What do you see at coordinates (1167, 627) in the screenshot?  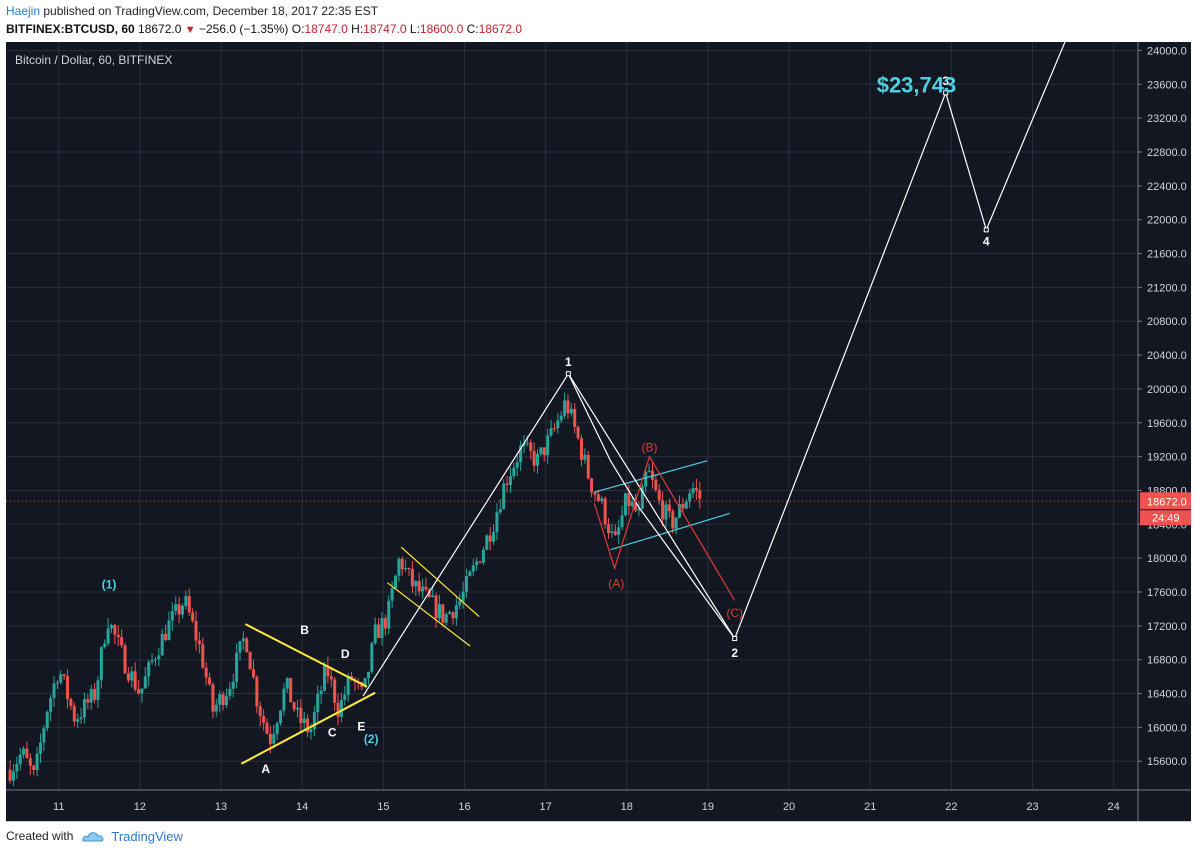 I see `y-tick-label: 17200.0` at bounding box center [1167, 627].